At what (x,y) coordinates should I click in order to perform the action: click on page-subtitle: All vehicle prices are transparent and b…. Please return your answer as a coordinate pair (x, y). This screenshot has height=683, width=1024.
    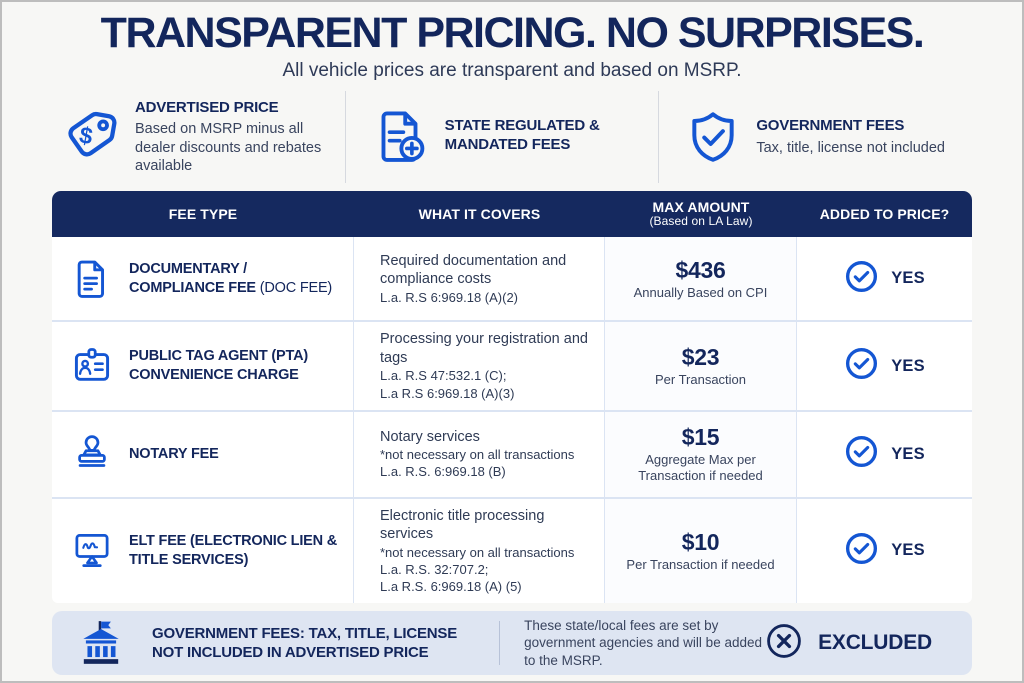
    Looking at the image, I should click on (512, 71).